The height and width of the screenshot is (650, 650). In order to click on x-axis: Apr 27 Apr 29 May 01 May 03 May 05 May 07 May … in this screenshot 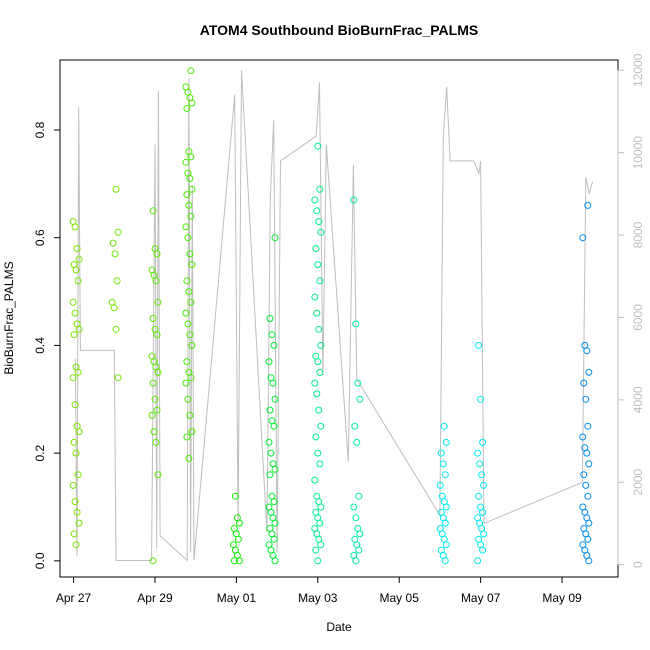, I will do `click(319, 590)`.